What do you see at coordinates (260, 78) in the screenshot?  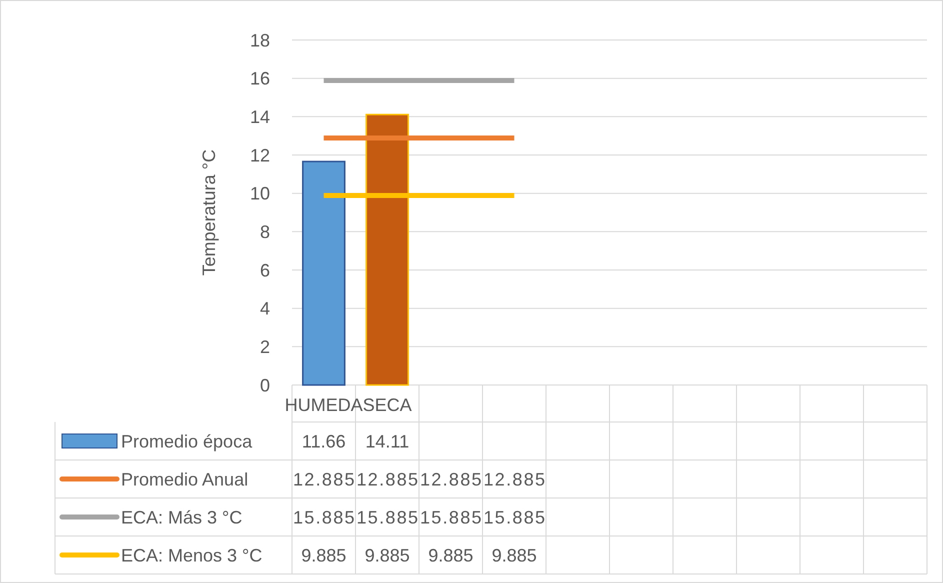 I see `y-tick-label: 16` at bounding box center [260, 78].